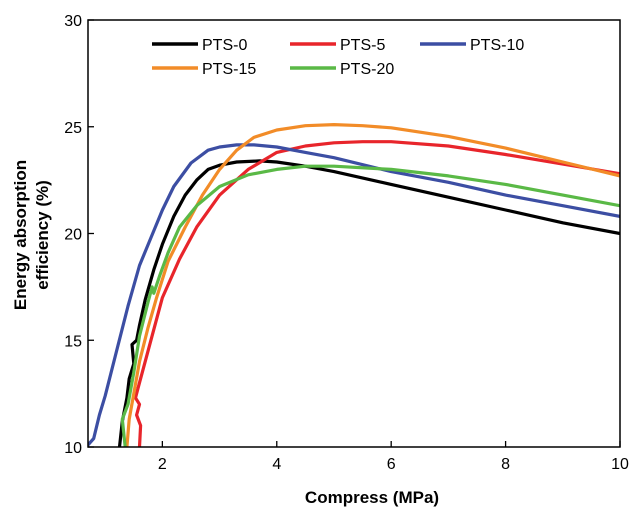  Describe the element at coordinates (497, 45) in the screenshot. I see `legend-label-pts-10: PTS-10` at that location.